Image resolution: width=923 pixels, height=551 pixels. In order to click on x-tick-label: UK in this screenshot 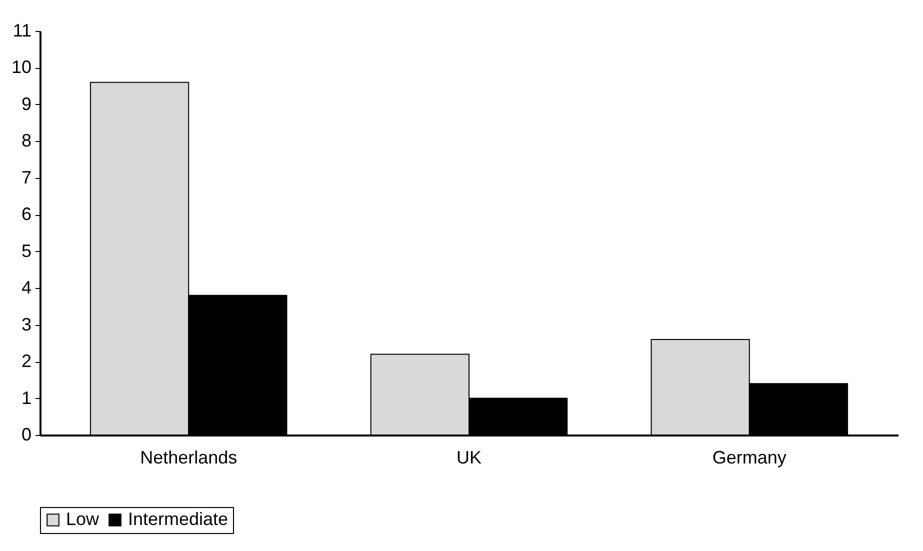, I will do `click(469, 458)`.